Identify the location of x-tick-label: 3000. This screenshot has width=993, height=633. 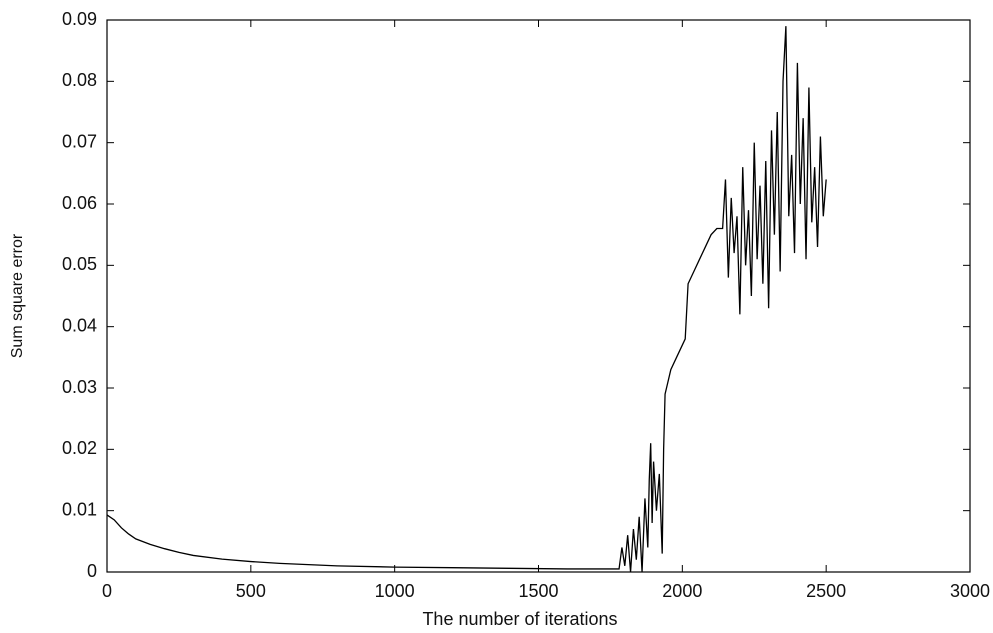
(970, 591).